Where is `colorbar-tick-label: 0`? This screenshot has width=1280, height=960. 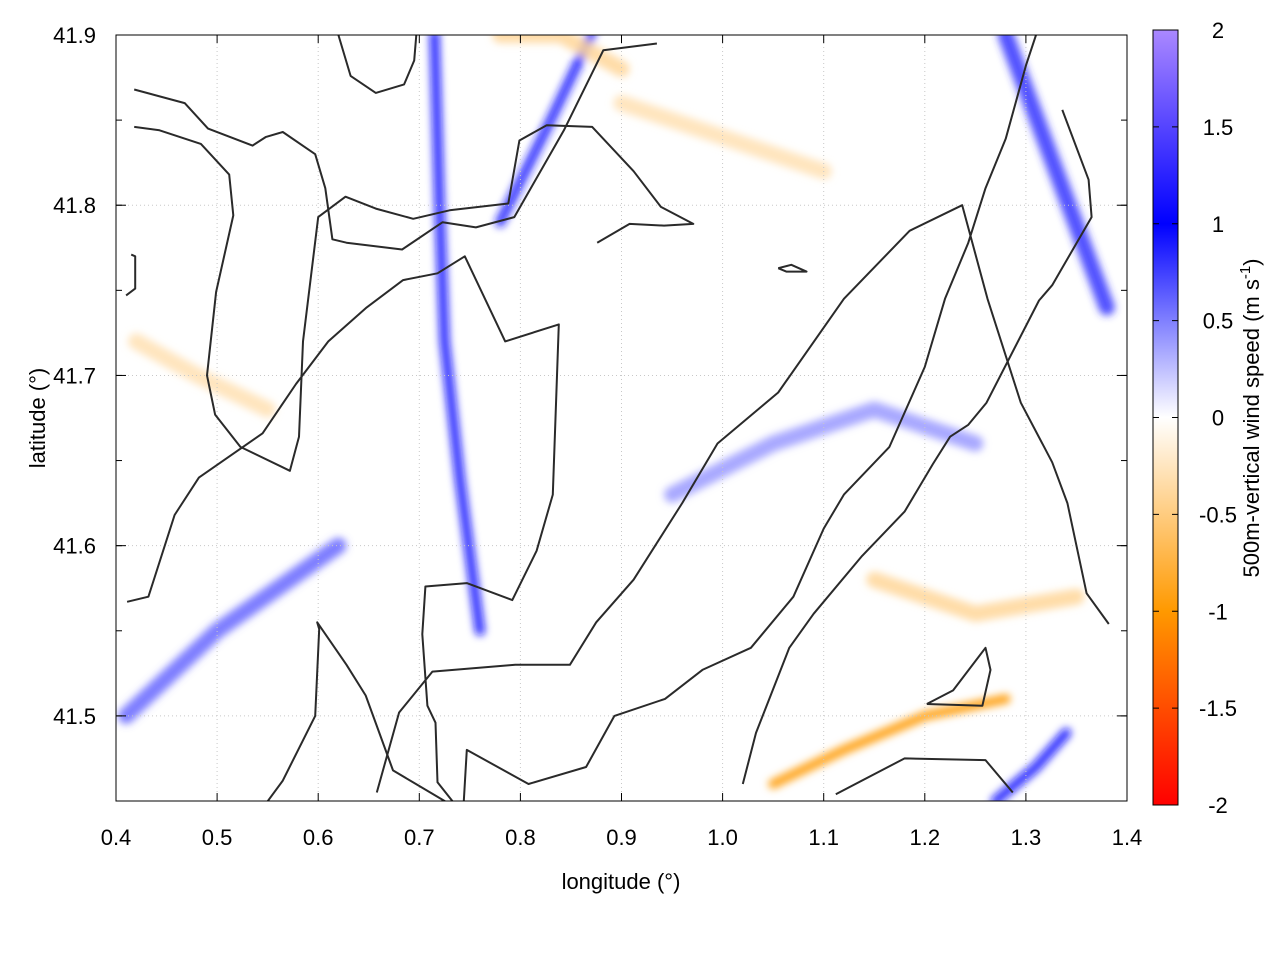
colorbar-tick-label: 0 is located at coordinates (1218, 418).